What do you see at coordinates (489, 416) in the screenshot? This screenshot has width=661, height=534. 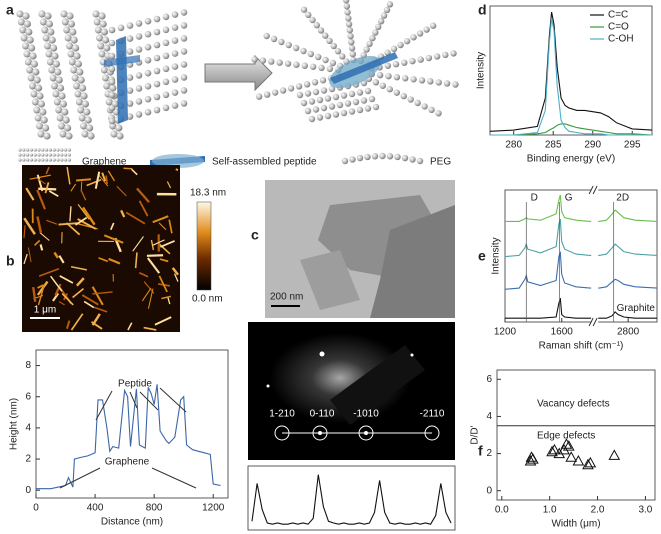 I see `y-tick-label: 4` at bounding box center [489, 416].